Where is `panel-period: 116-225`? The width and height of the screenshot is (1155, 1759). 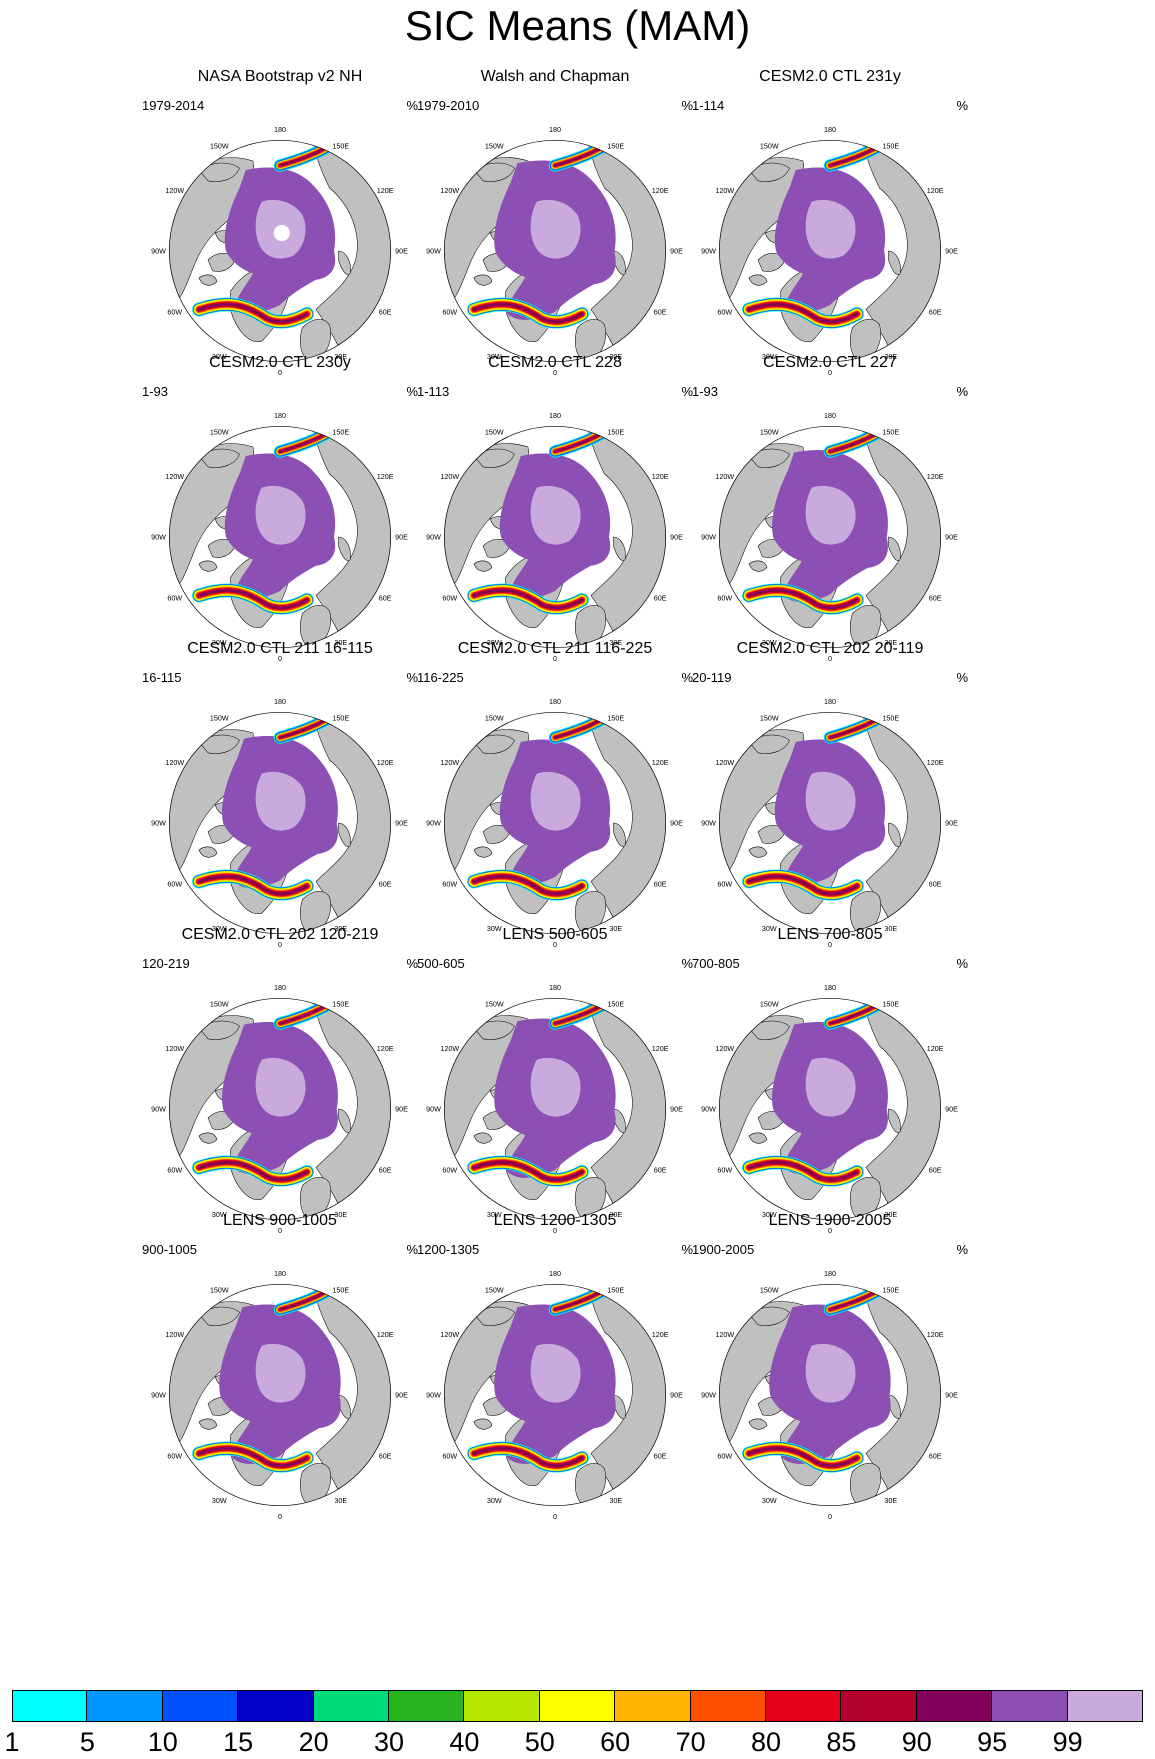
panel-period: 116-225 is located at coordinates (440, 677).